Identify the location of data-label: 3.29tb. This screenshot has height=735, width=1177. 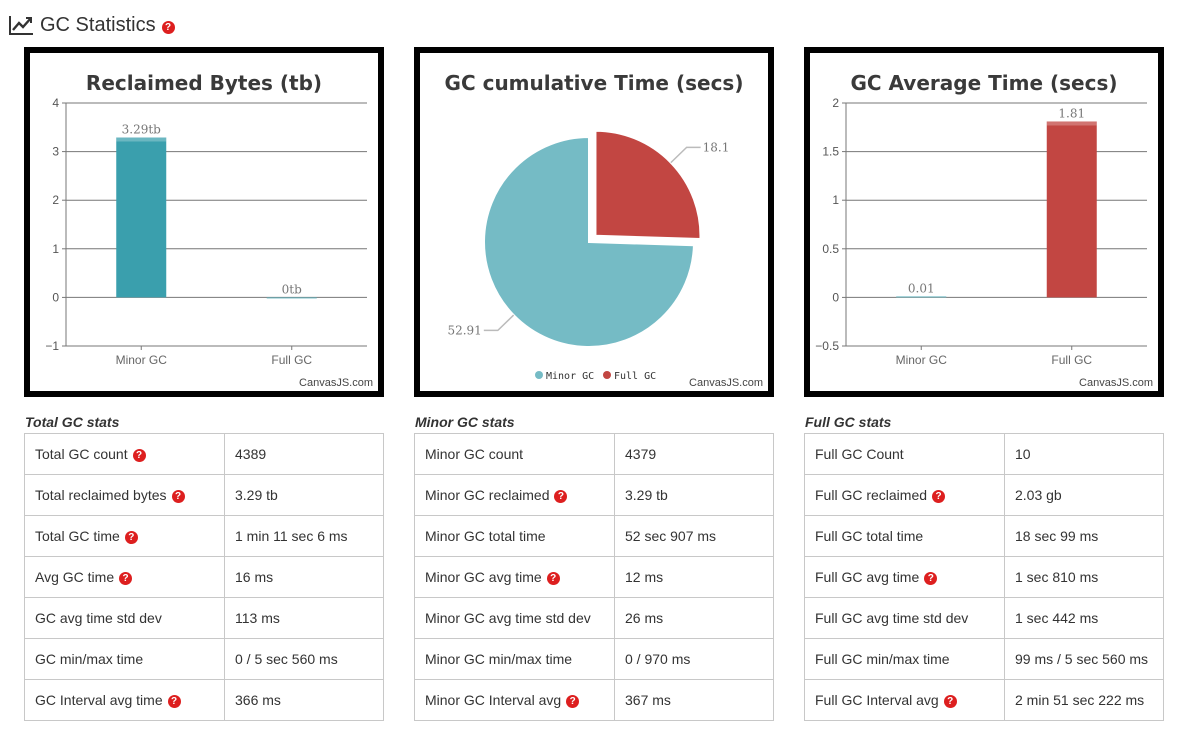
(142, 130).